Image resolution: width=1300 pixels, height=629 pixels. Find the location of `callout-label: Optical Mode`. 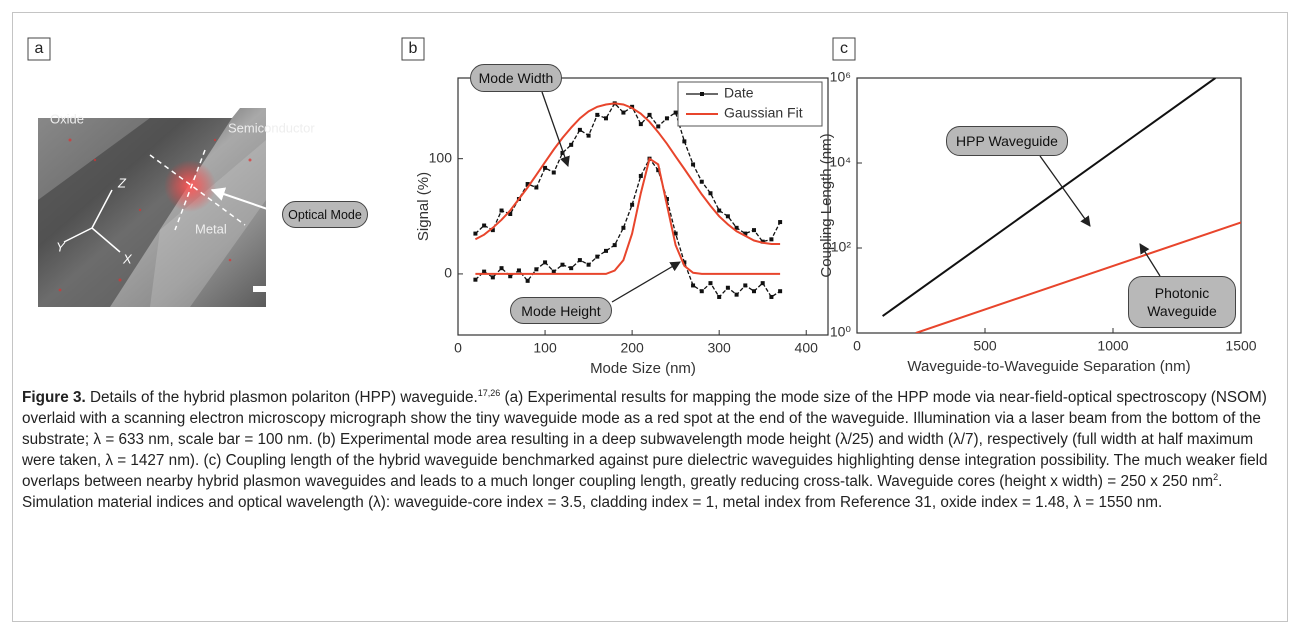

callout-label: Optical Mode is located at coordinates (325, 214).